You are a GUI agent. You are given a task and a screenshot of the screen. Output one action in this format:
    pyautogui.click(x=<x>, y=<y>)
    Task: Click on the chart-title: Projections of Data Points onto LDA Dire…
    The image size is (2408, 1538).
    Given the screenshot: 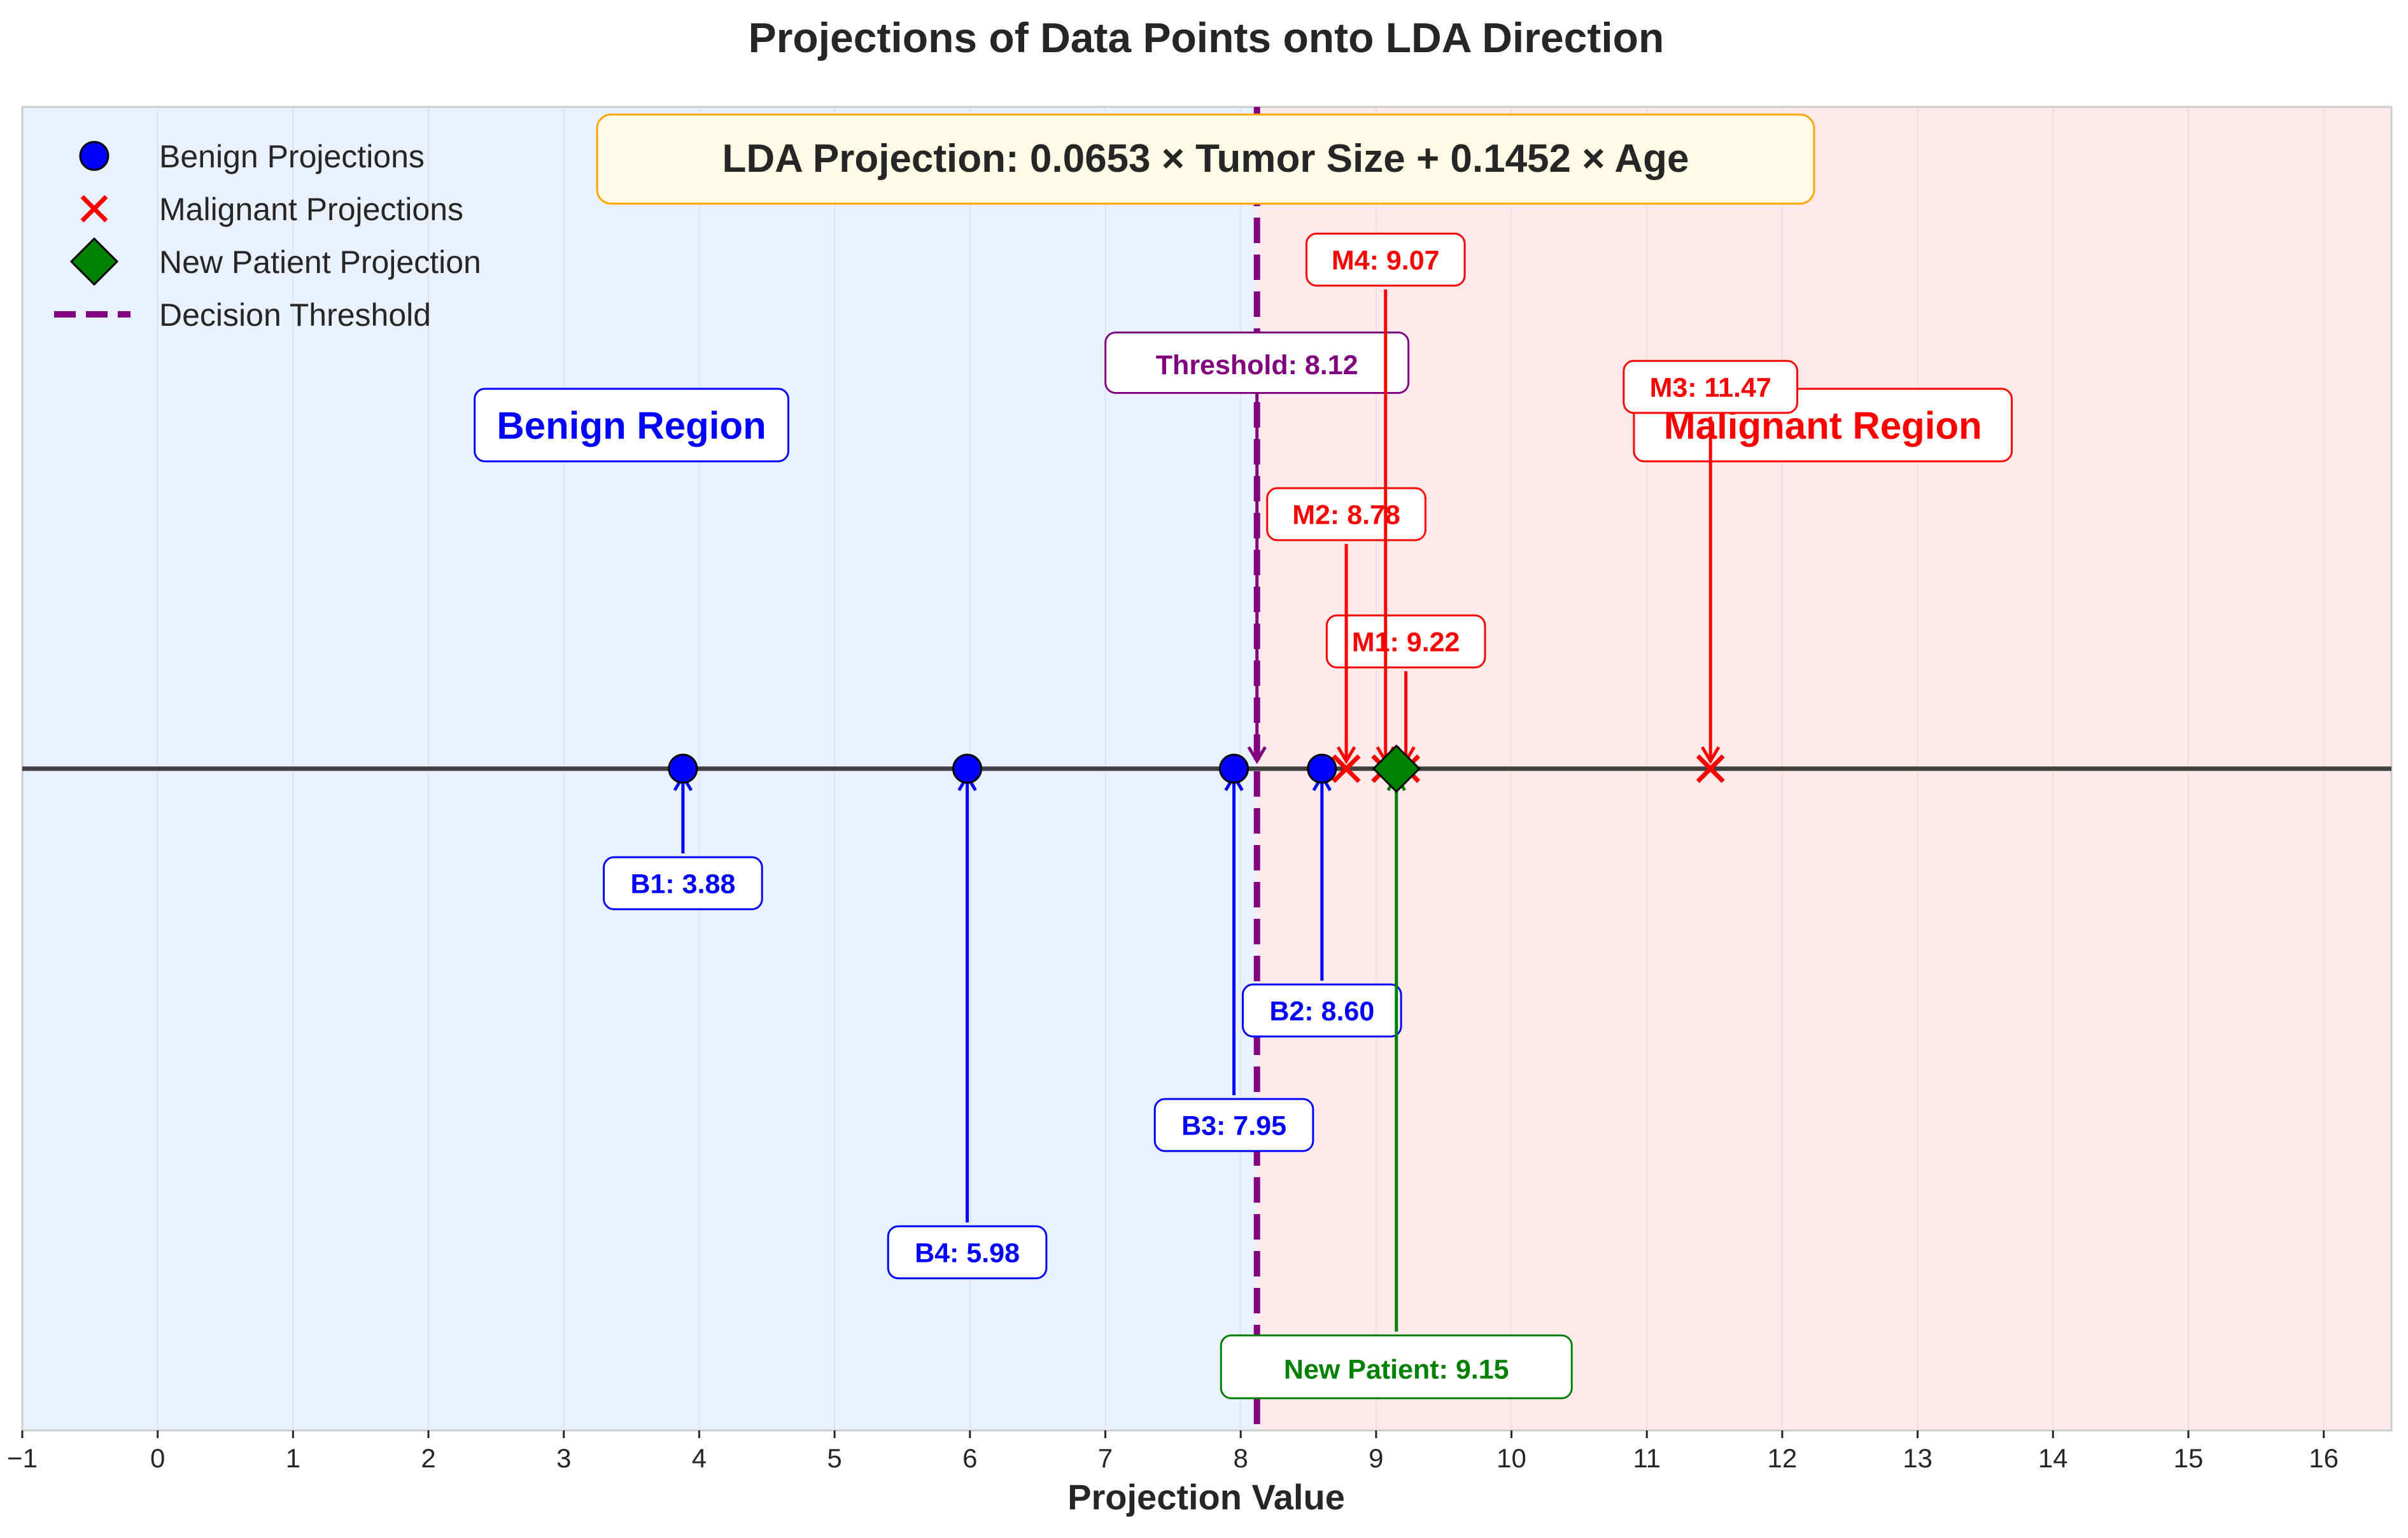 What is the action you would take?
    pyautogui.click(x=1207, y=37)
    